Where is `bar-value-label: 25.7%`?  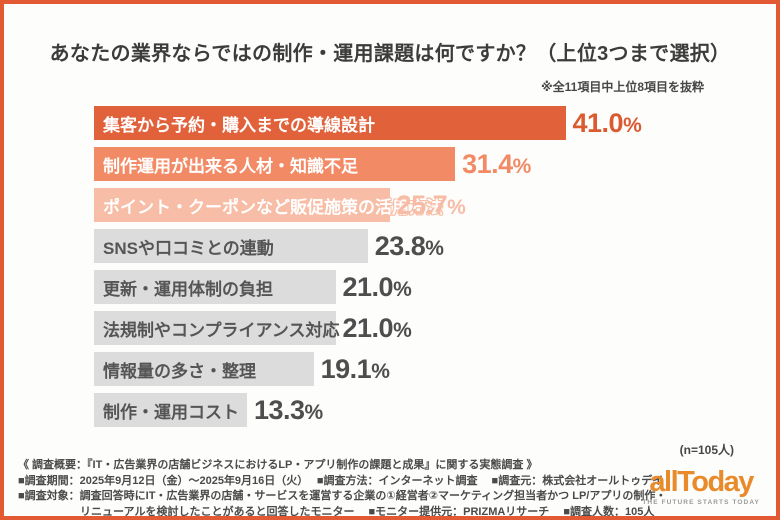 bar-value-label: 25.7% is located at coordinates (431, 204).